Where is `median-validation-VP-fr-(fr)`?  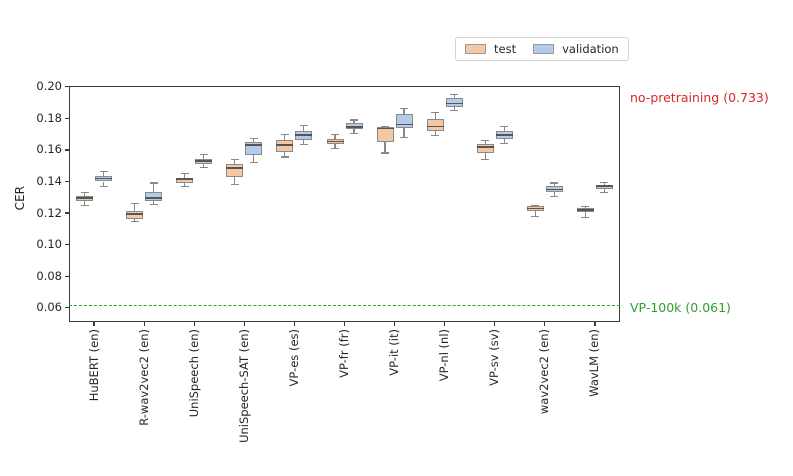 median-validation-VP-fr-(fr) is located at coordinates (354, 127).